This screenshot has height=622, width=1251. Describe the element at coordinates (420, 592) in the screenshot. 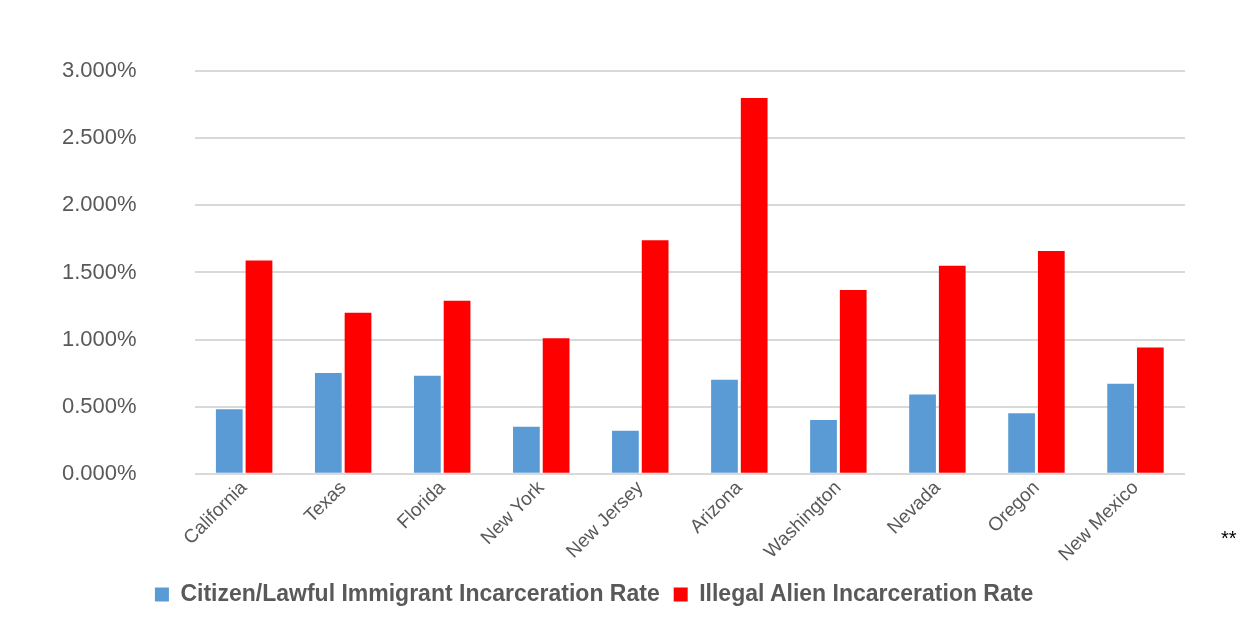

I see `legend-label: Citizen/Lawful Immigrant Incarceration Rate` at that location.